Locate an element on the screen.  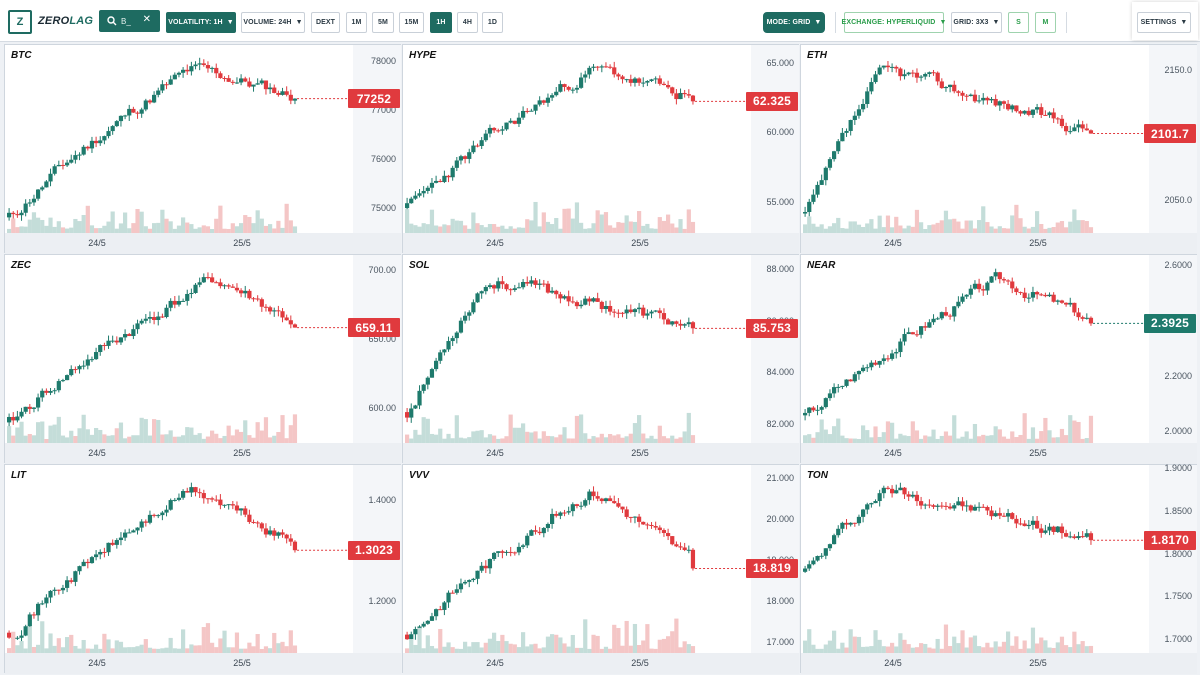
chart-panel-eth: 2150.0 2050.0 24/5 25/5 2101.7 ETH is located at coordinates (998, 149).